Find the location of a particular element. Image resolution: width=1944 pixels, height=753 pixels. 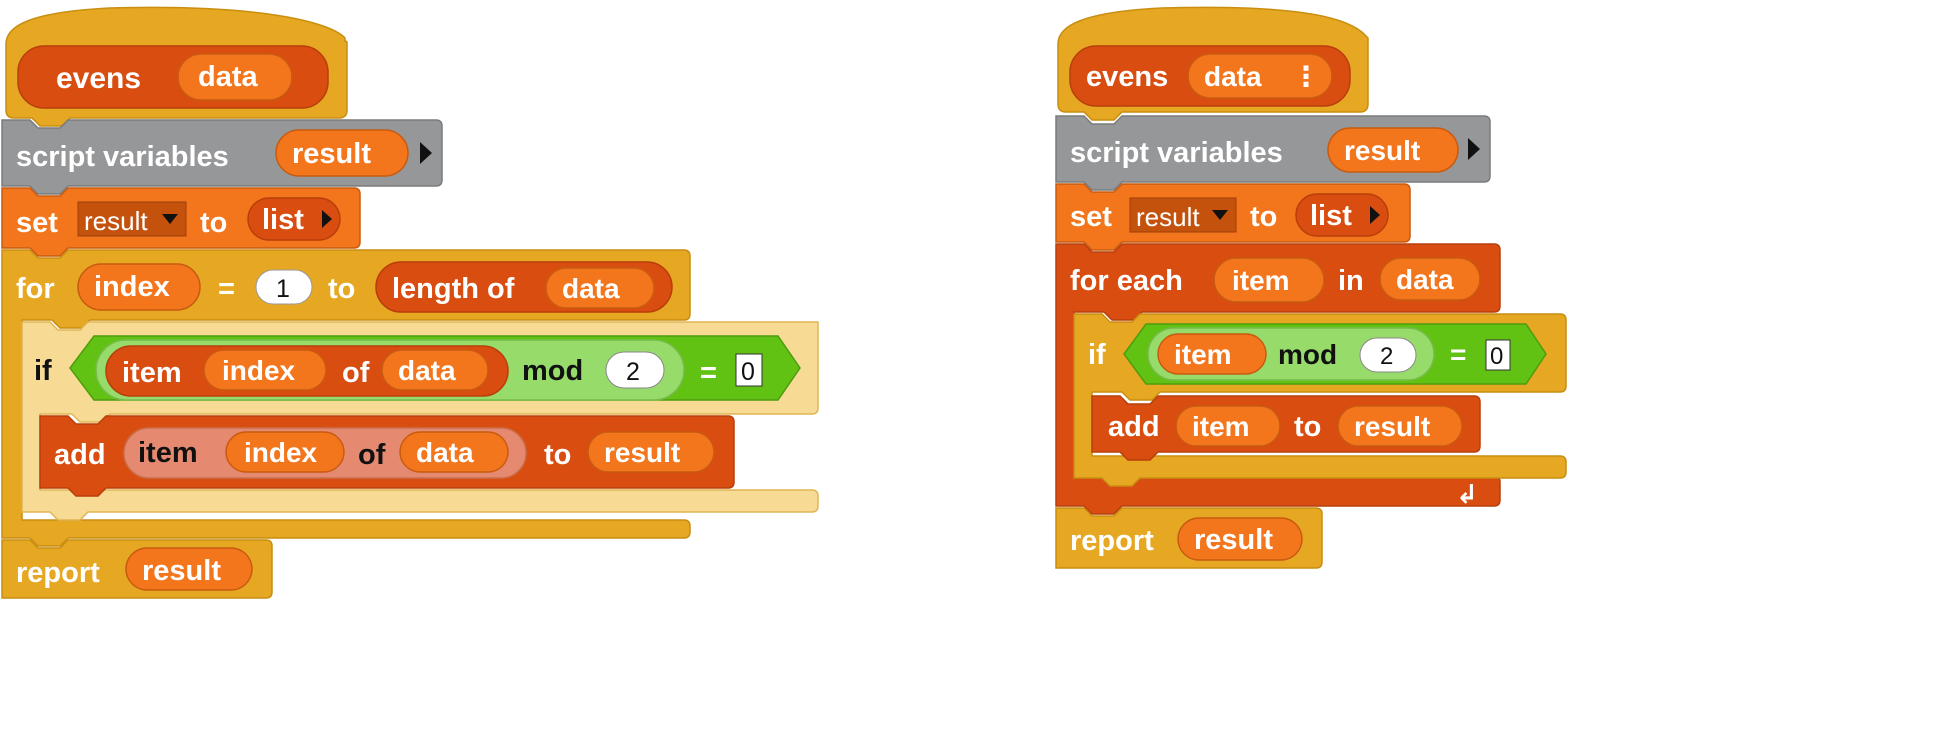

report-value-result is located at coordinates (189, 569).